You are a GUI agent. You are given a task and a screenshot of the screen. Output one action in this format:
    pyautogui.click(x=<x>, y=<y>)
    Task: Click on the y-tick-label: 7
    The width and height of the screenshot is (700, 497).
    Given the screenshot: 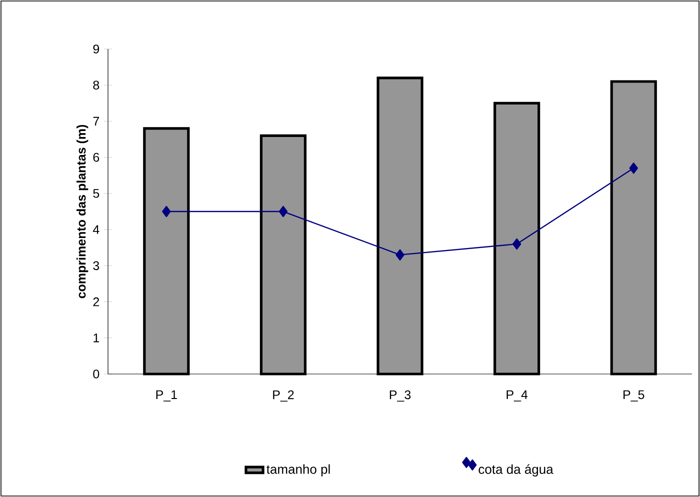 What is the action you would take?
    pyautogui.click(x=96, y=121)
    